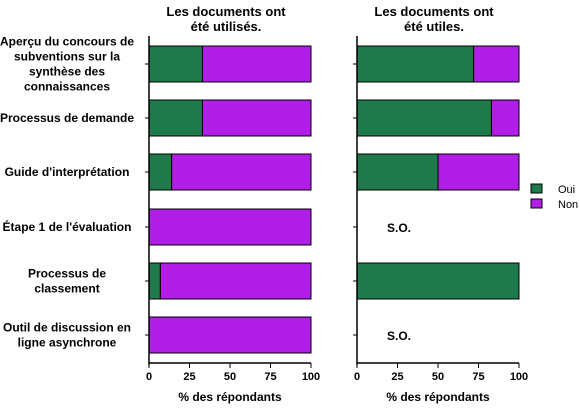 The height and width of the screenshot is (409, 580). Describe the element at coordinates (434, 26) in the screenshot. I see `panel-title-line: été utiles.` at that location.